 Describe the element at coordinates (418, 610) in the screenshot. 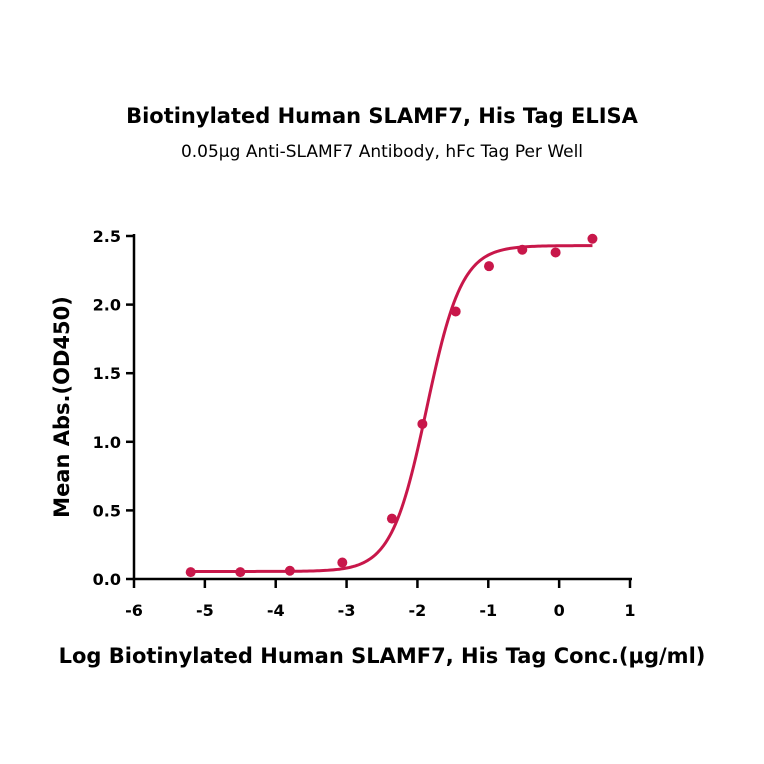

I see `x-tick-label: -2` at that location.